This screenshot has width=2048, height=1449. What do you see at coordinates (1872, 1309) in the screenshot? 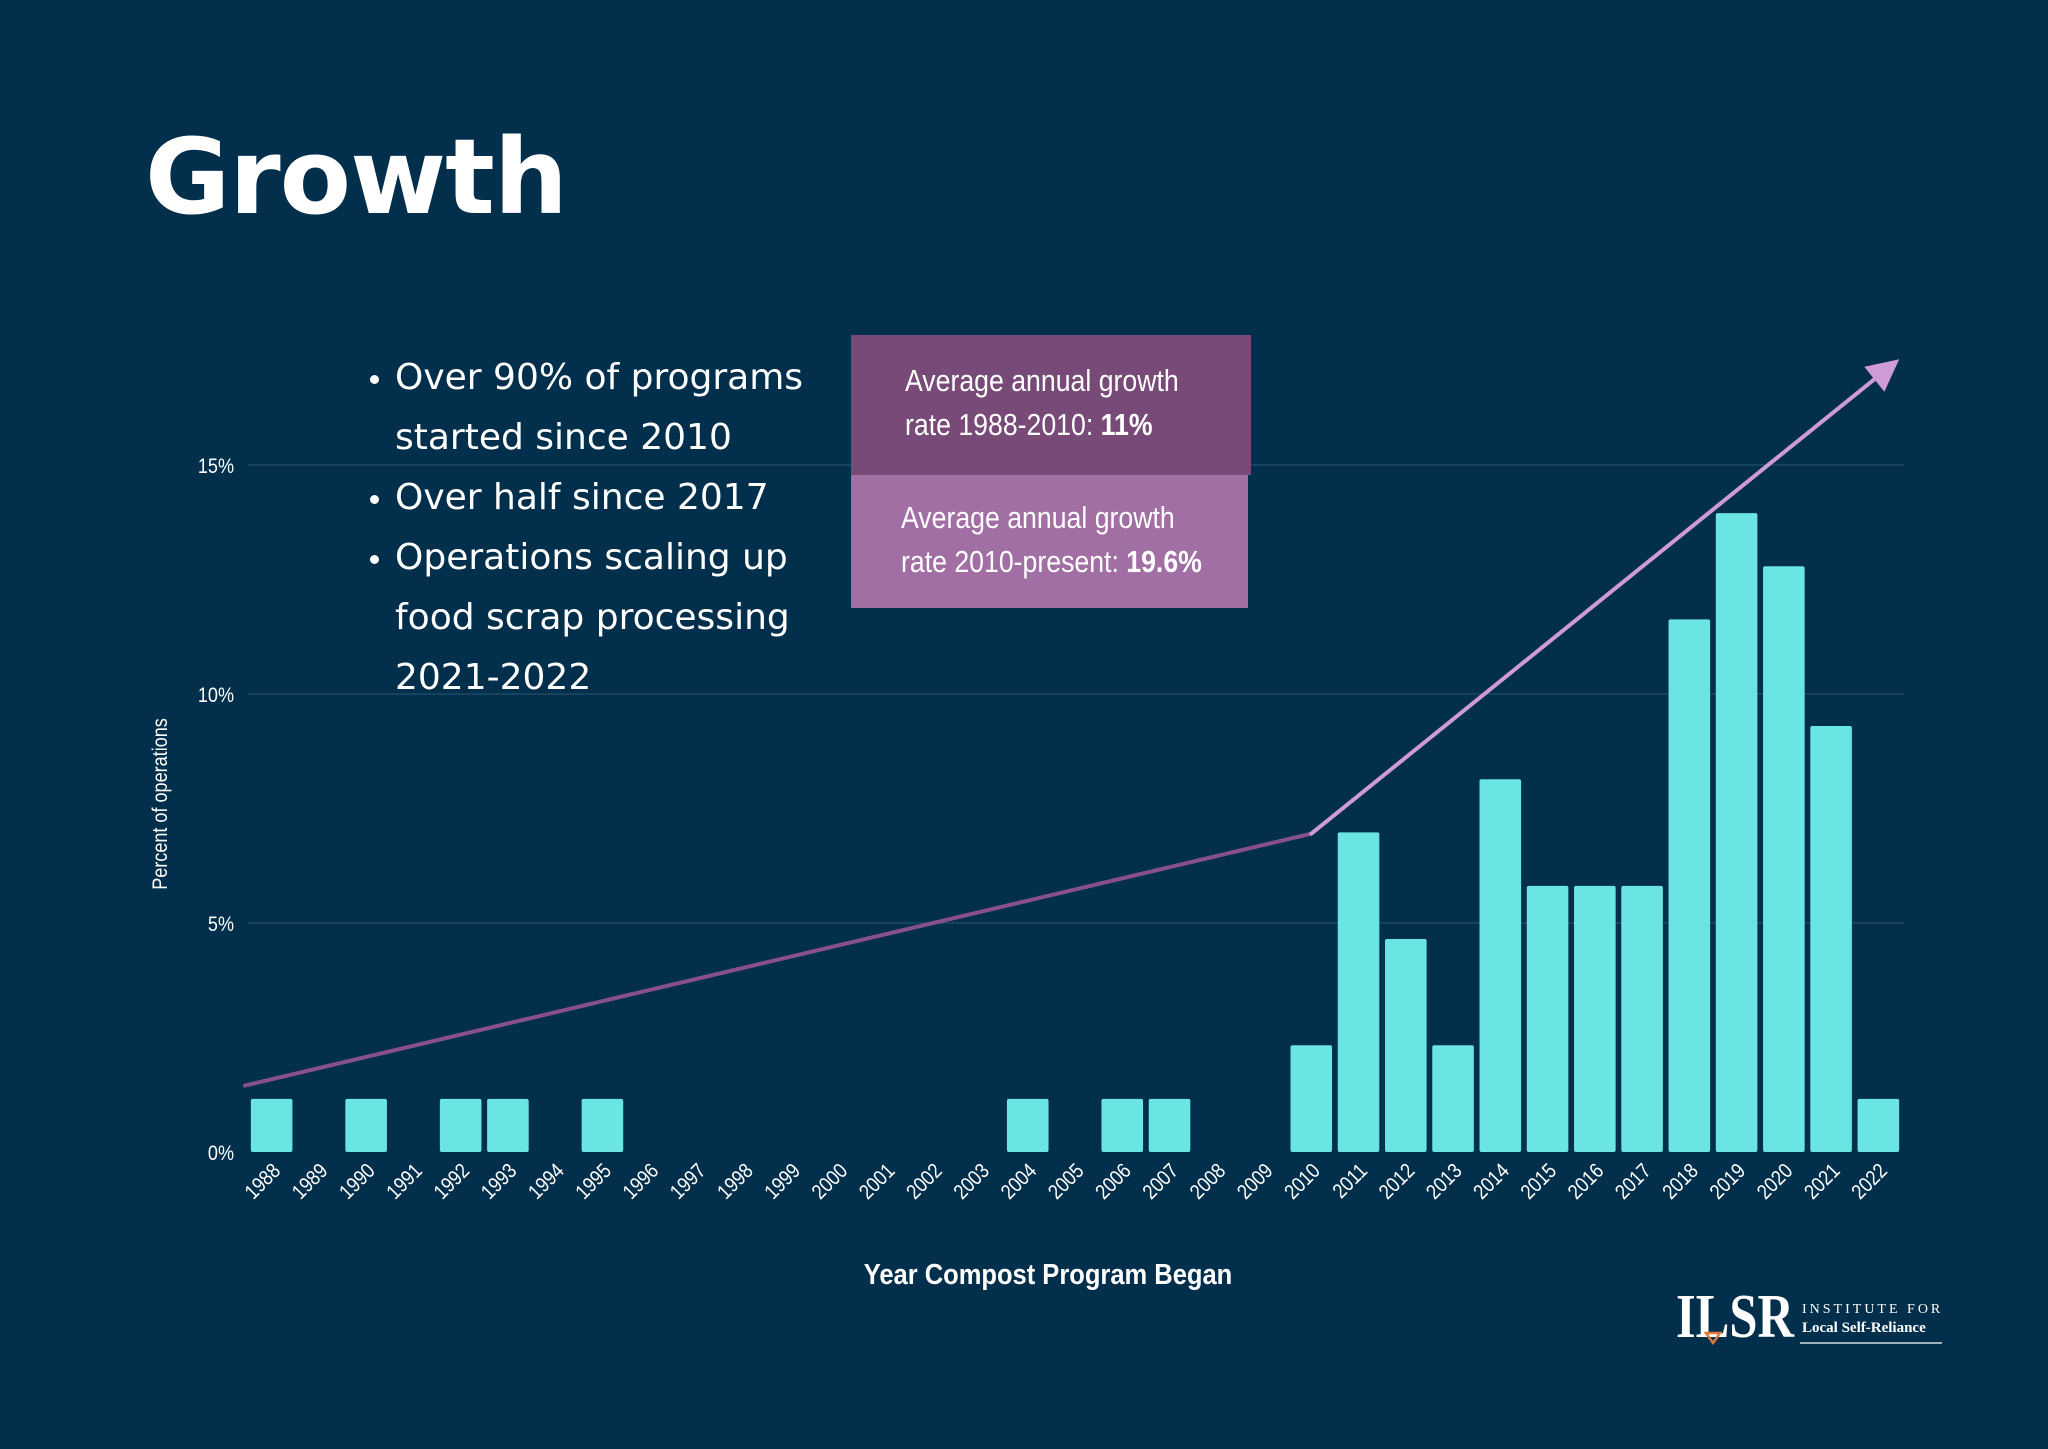
I see `logo-line1: INSTITUTE FOR` at bounding box center [1872, 1309].